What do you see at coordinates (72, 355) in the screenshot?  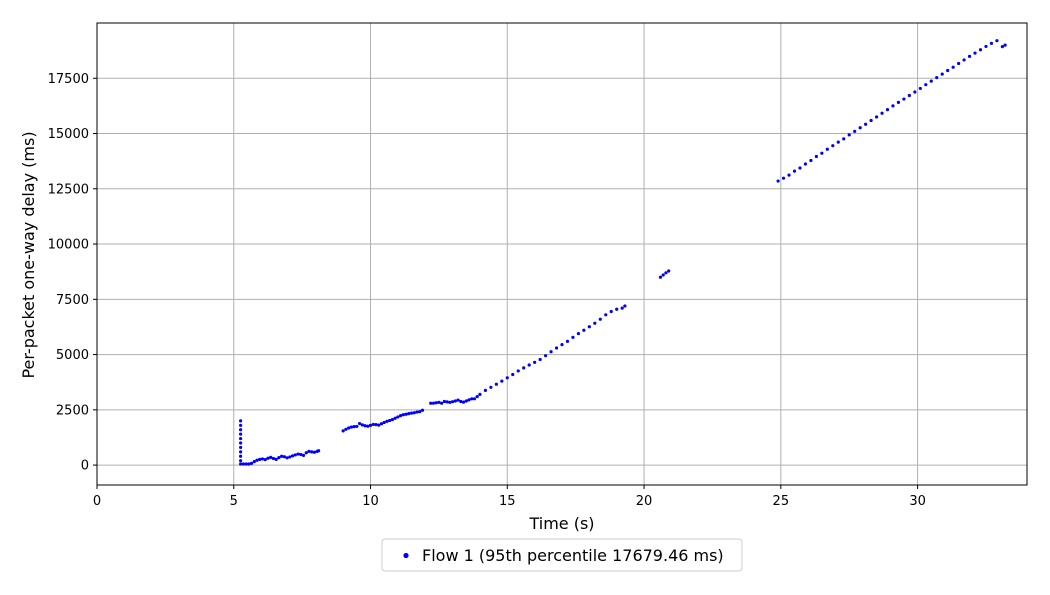 I see `y-tick-label: 5000` at bounding box center [72, 355].